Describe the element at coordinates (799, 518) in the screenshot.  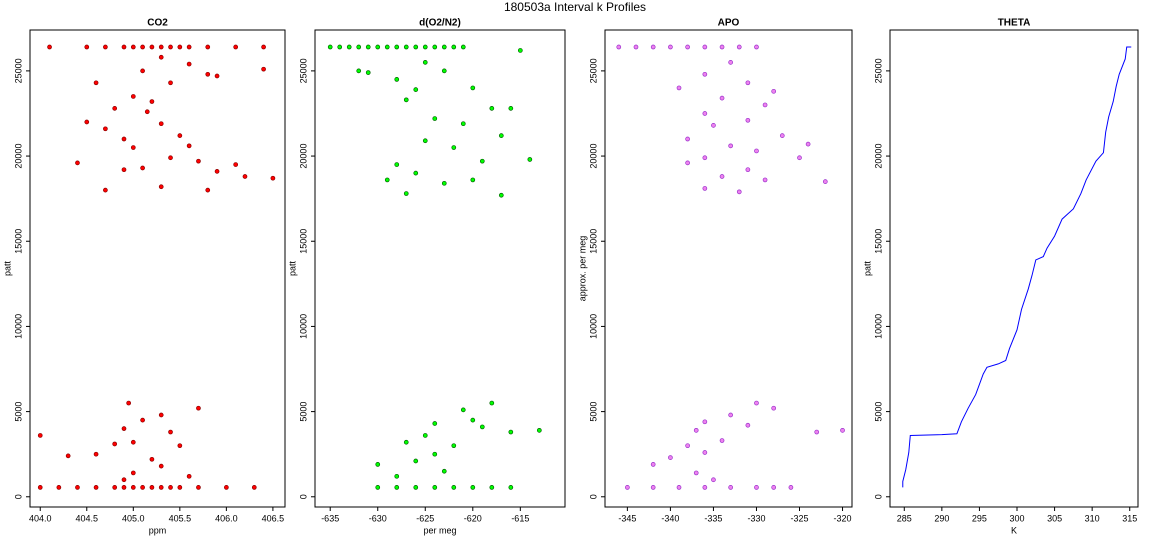
I see `x-tick-label: -325` at that location.